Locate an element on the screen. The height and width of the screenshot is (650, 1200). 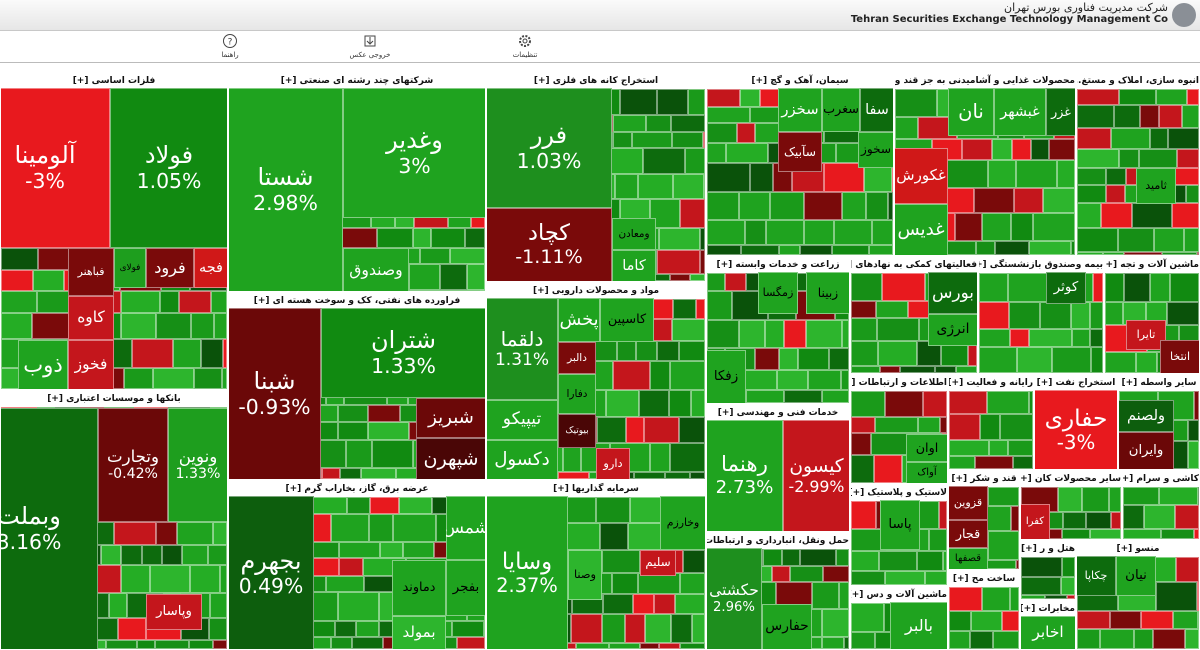
sector-title: فعالیتهای کمکی به نهادهای [+] is located at coordinates (914, 265).